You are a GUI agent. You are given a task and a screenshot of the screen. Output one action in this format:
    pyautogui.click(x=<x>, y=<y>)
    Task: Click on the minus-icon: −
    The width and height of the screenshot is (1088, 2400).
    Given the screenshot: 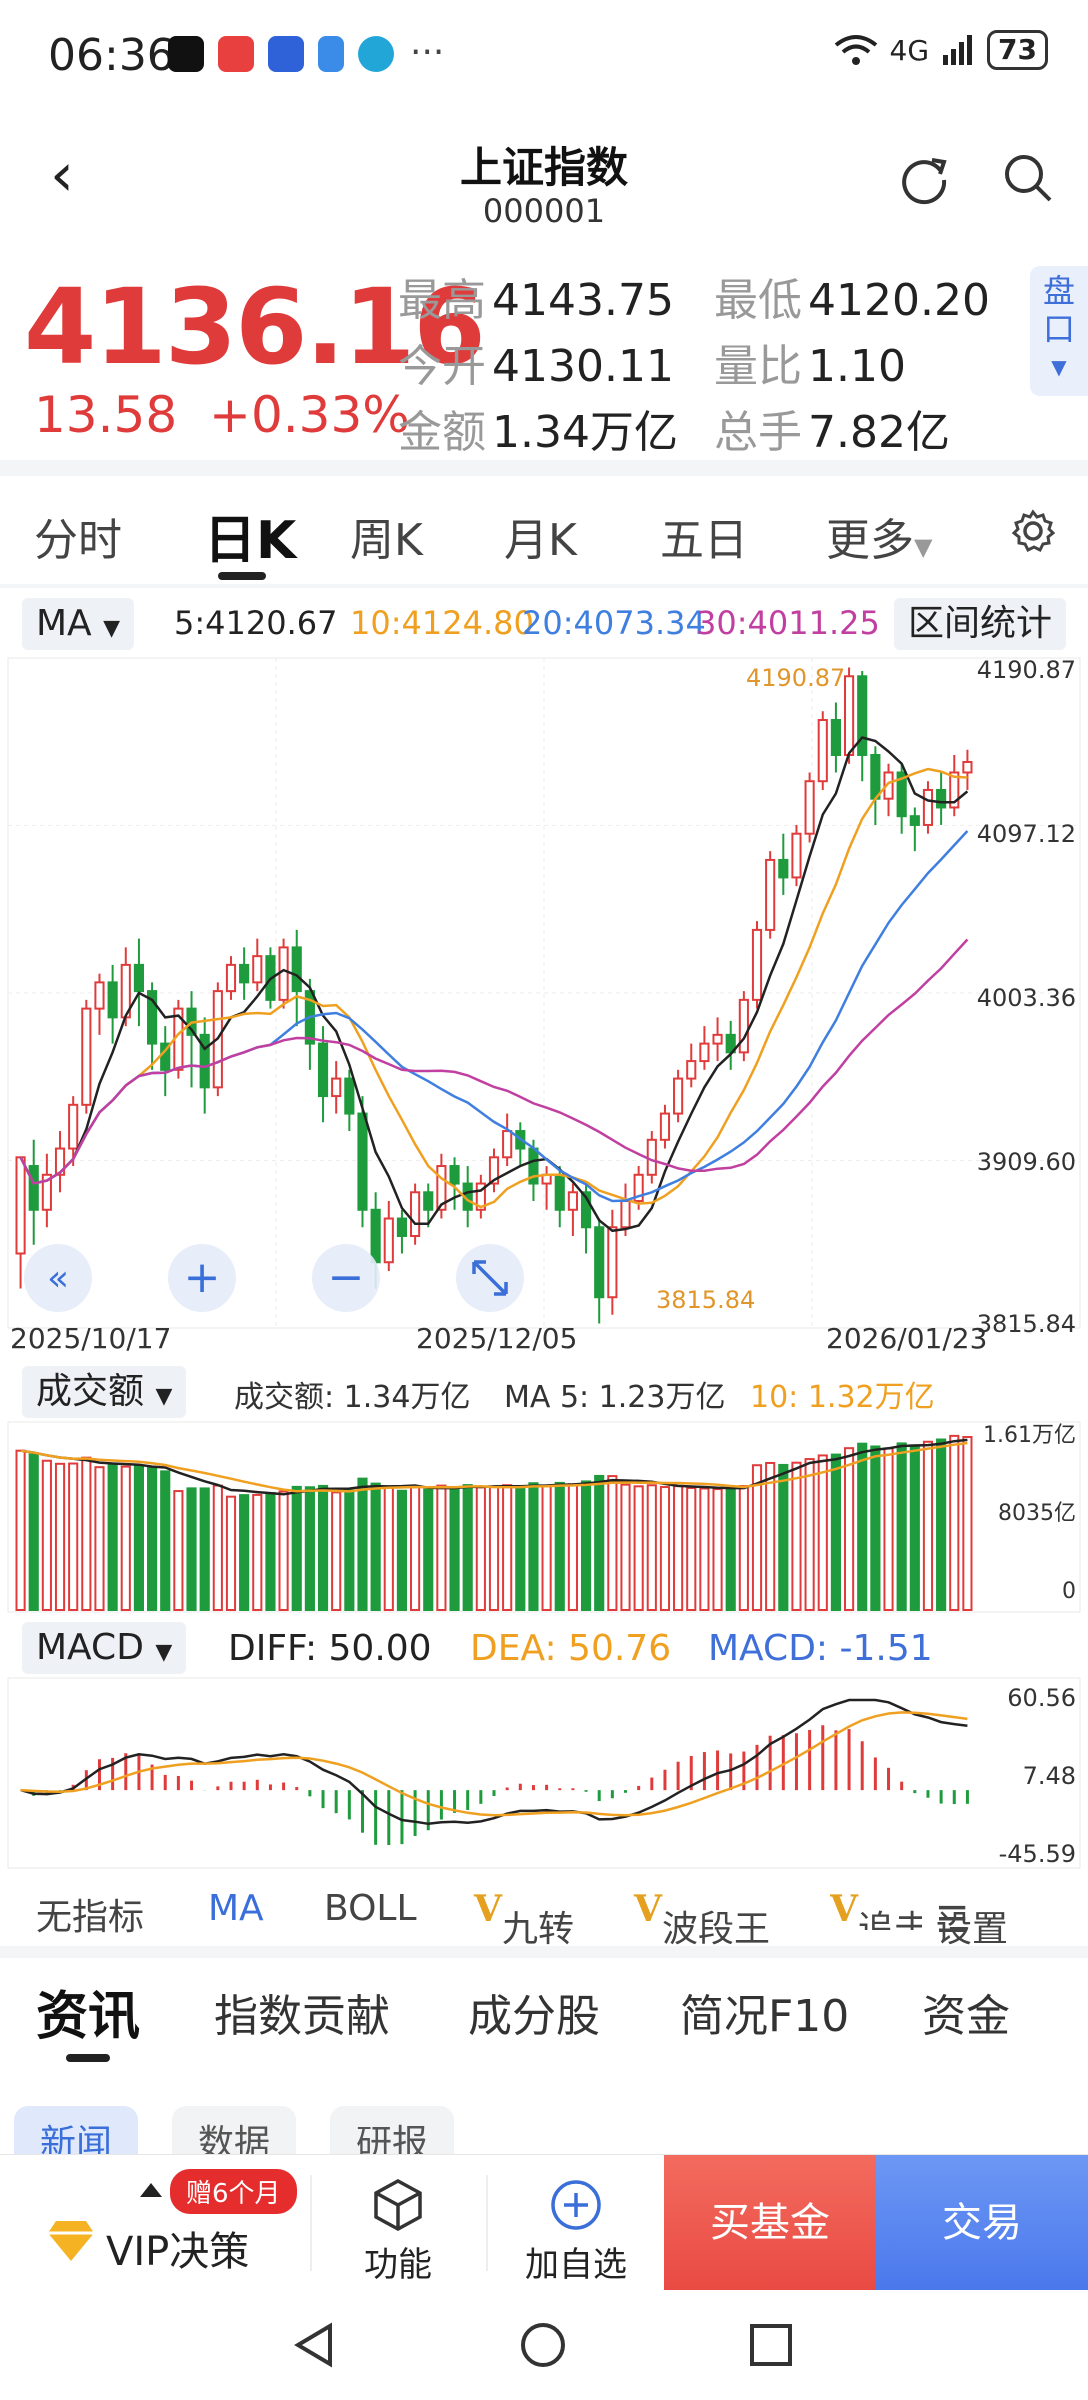 What is the action you would take?
    pyautogui.click(x=346, y=1277)
    